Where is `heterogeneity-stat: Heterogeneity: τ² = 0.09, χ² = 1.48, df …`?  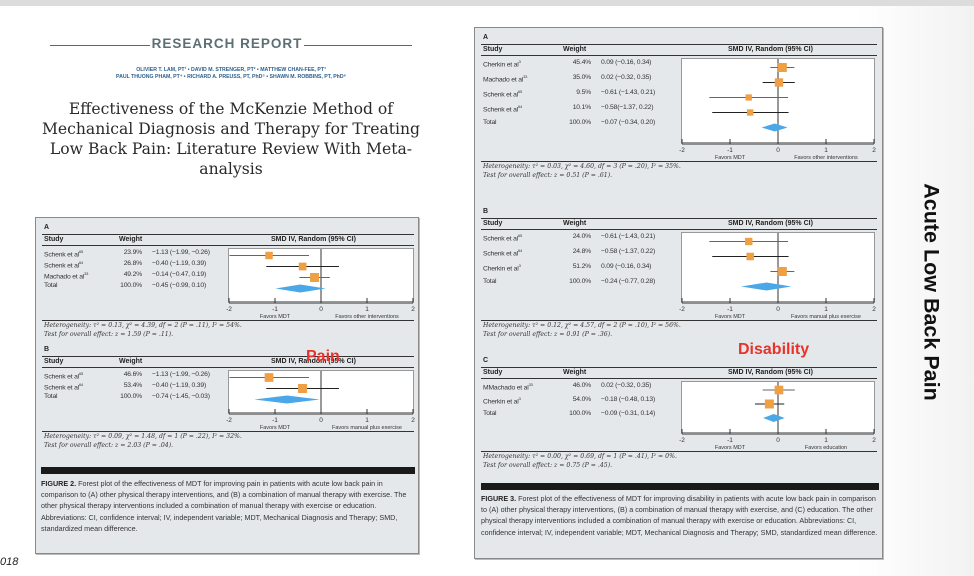 heterogeneity-stat: Heterogeneity: τ² = 0.09, χ² = 1.48, df … is located at coordinates (143, 436).